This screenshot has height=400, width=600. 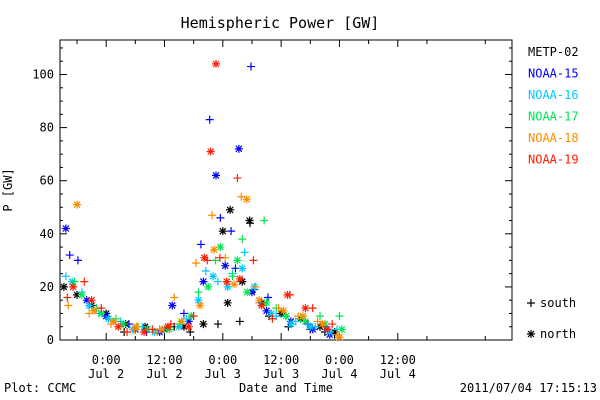 What do you see at coordinates (286, 388) in the screenshot?
I see `x-axis-label: Date and Time` at bounding box center [286, 388].